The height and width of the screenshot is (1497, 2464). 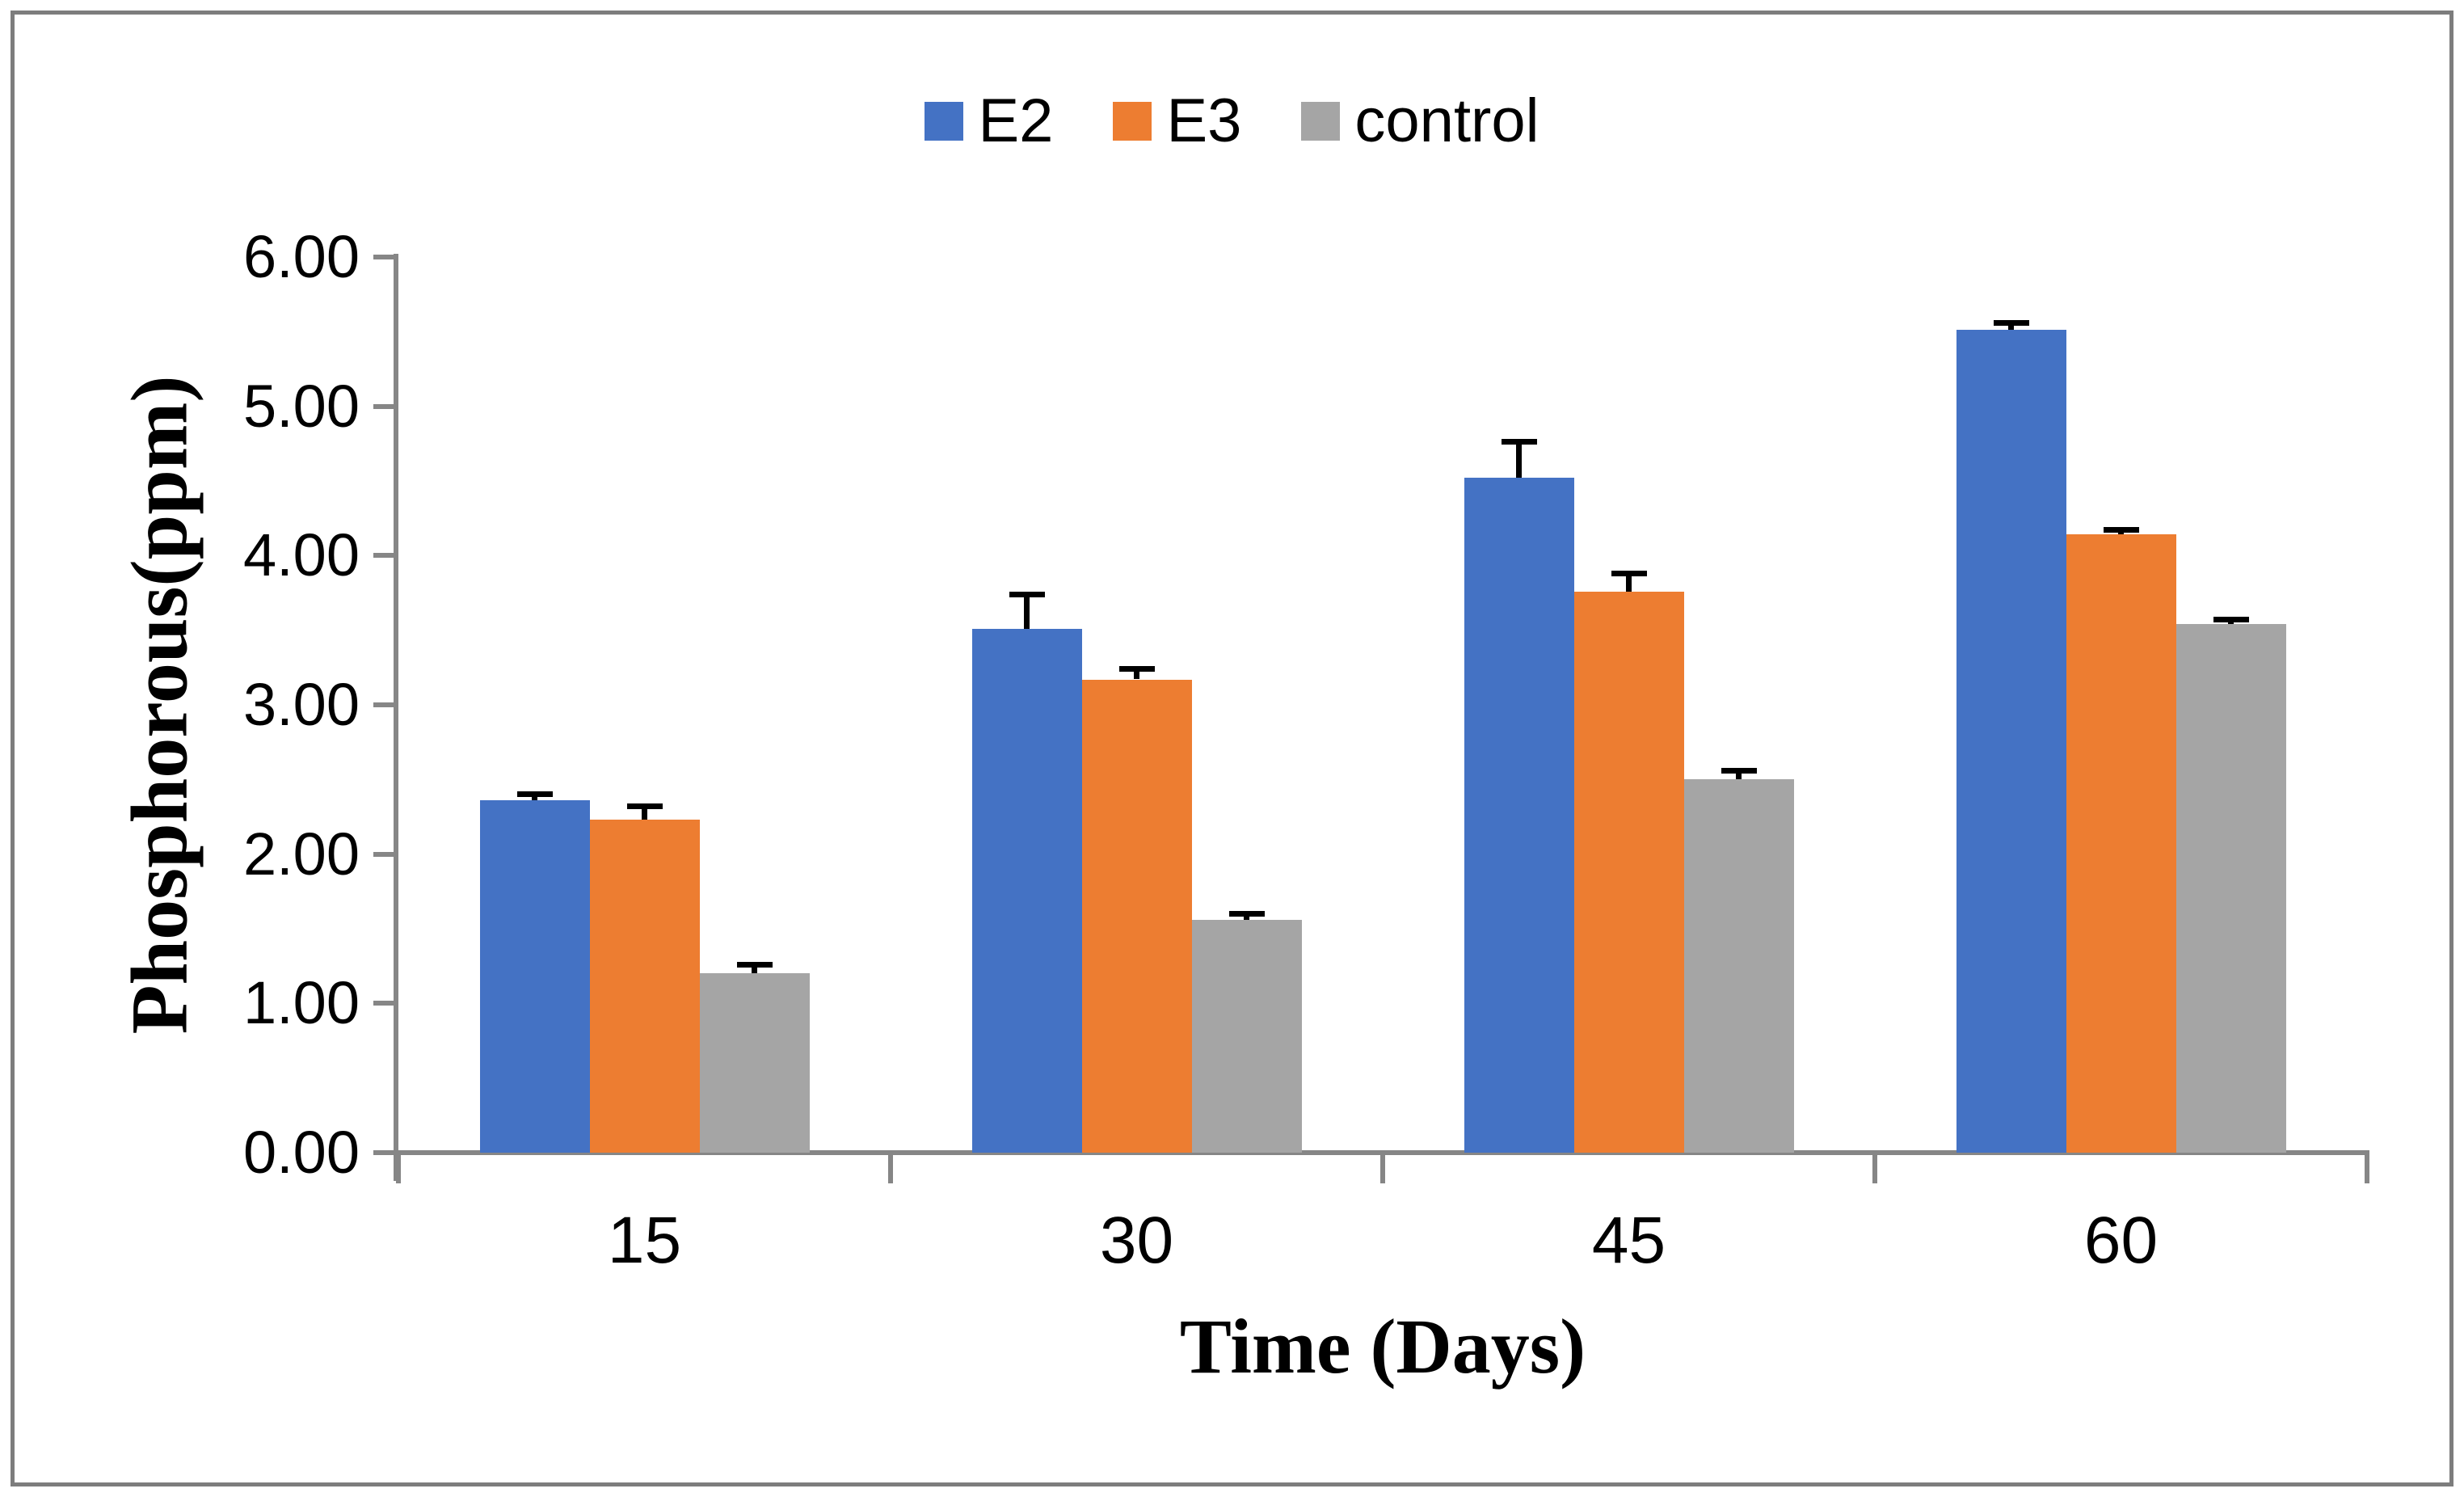 I want to click on legend-label-E2: E2, so click(x=1016, y=121).